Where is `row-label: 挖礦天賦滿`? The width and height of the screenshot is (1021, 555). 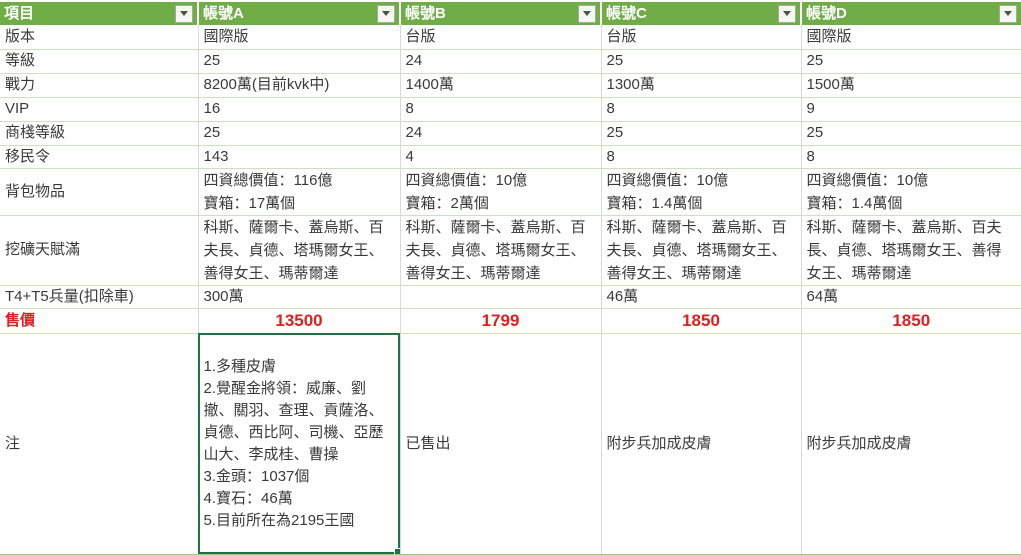 row-label: 挖礦天賦滿 is located at coordinates (99, 250).